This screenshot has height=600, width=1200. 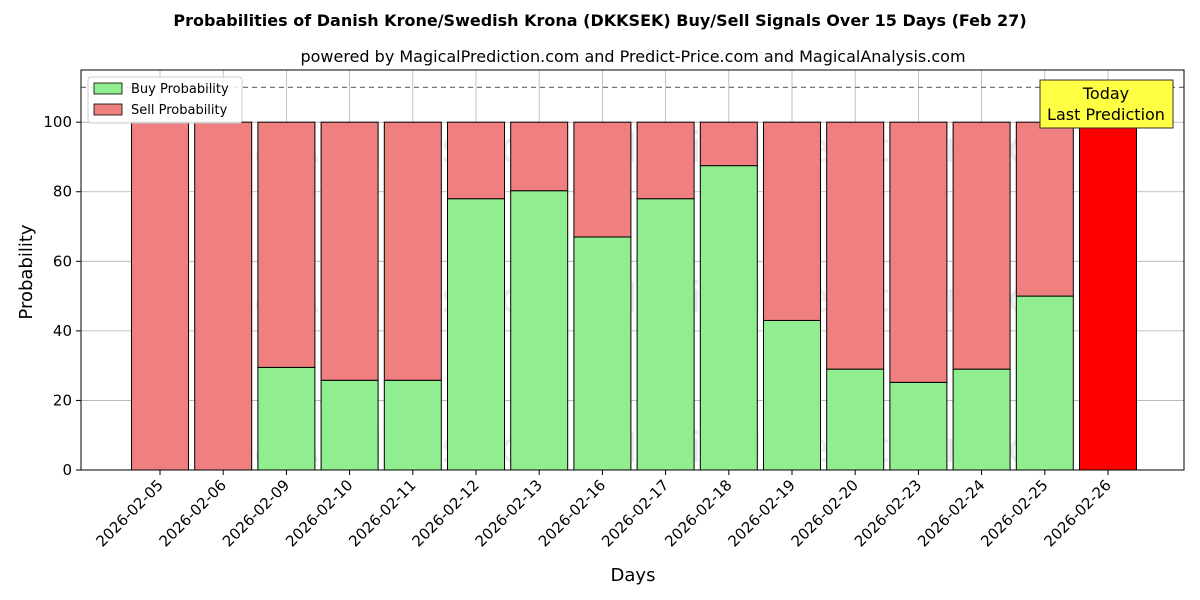 I want to click on y-tick-label: 20, so click(x=62, y=400).